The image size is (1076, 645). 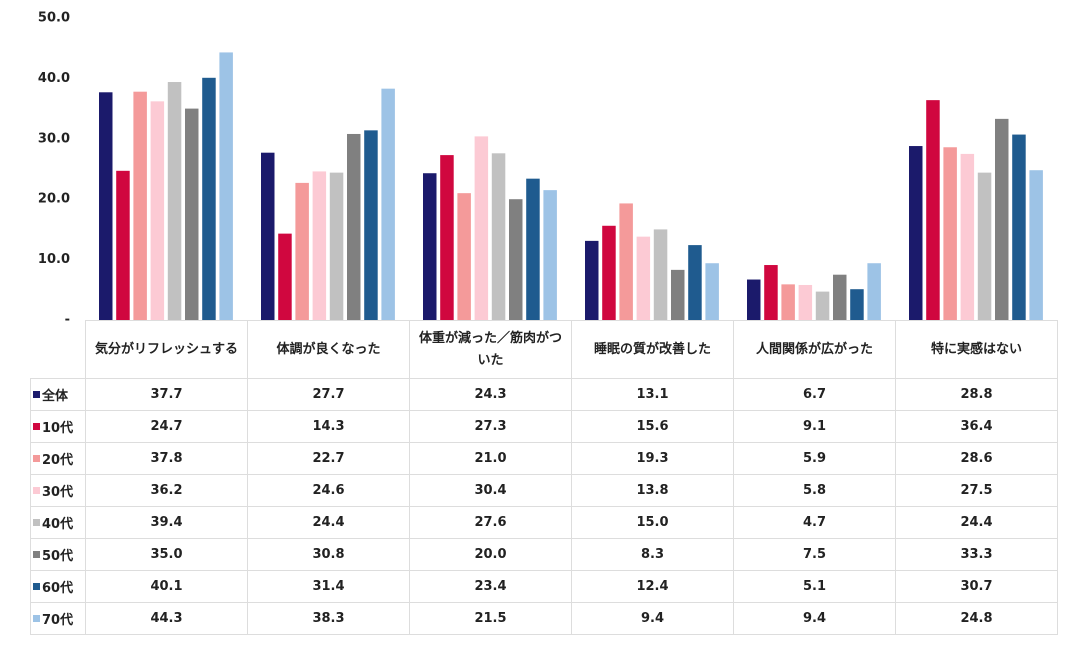 I want to click on value-cell: 30.4, so click(x=490, y=490).